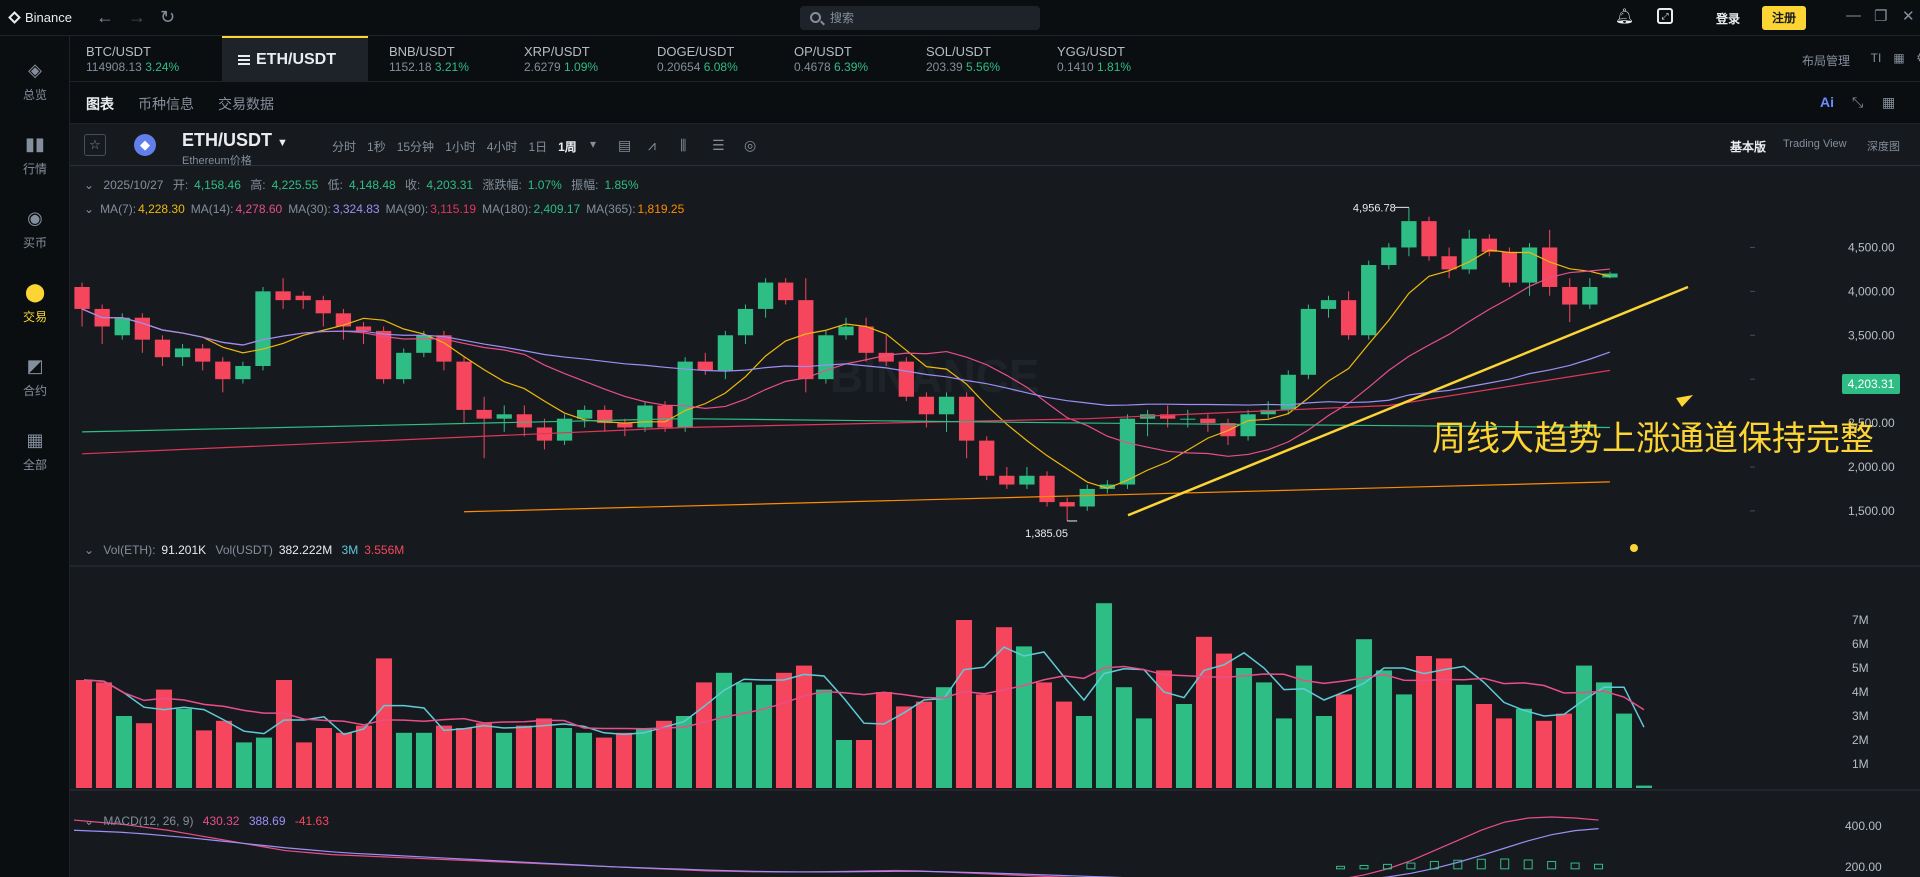 This screenshot has width=1920, height=877. What do you see at coordinates (611, 209) in the screenshot?
I see `ma-label: MA(365):` at bounding box center [611, 209].